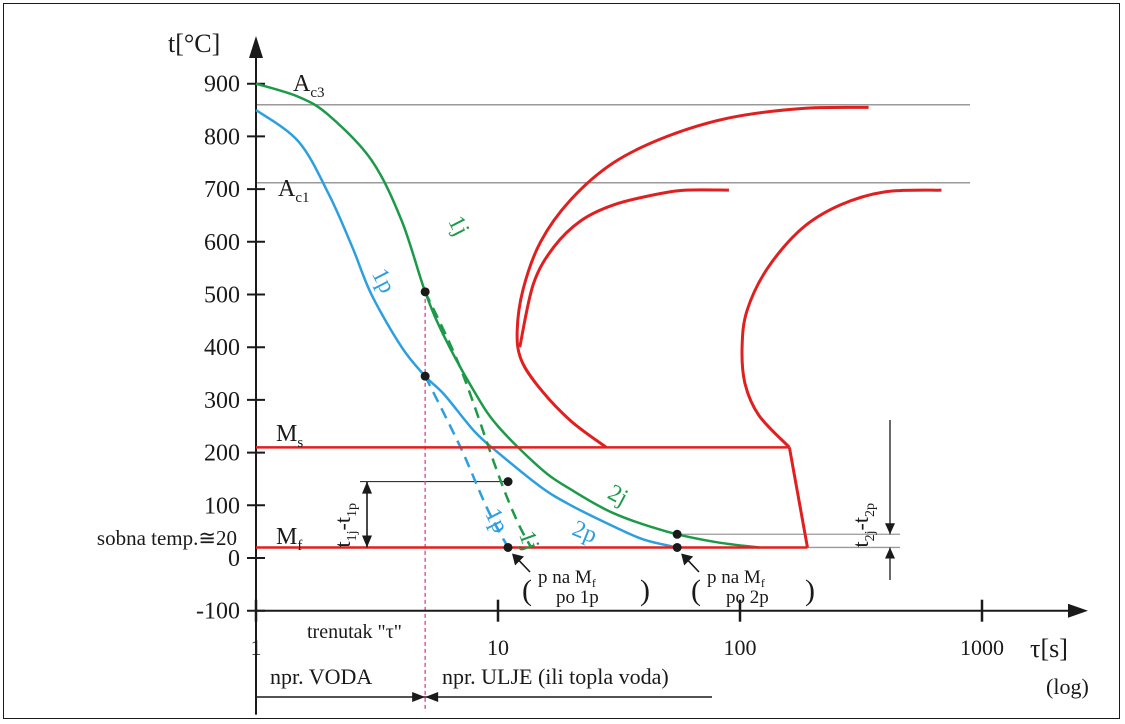 Image resolution: width=1125 pixels, height=724 pixels. I want to click on moment-label: trenutak "τ", so click(354, 632).